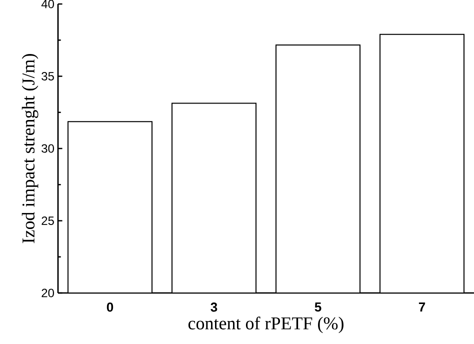 This screenshot has width=474, height=344. What do you see at coordinates (47, 4) in the screenshot?
I see `y-tick-label: 40` at bounding box center [47, 4].